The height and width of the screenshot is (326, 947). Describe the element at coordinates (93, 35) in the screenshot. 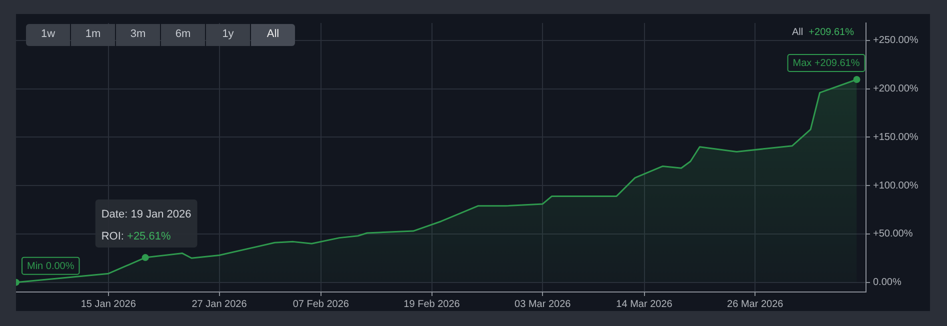

I see `annotation: 1m` at that location.